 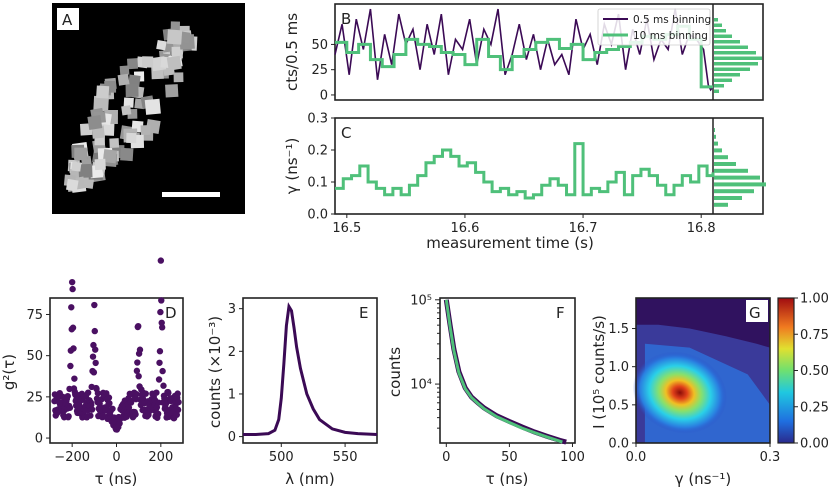 What do you see at coordinates (814, 371) in the screenshot?
I see `colorbar-tick-label: 0.50` at bounding box center [814, 371].